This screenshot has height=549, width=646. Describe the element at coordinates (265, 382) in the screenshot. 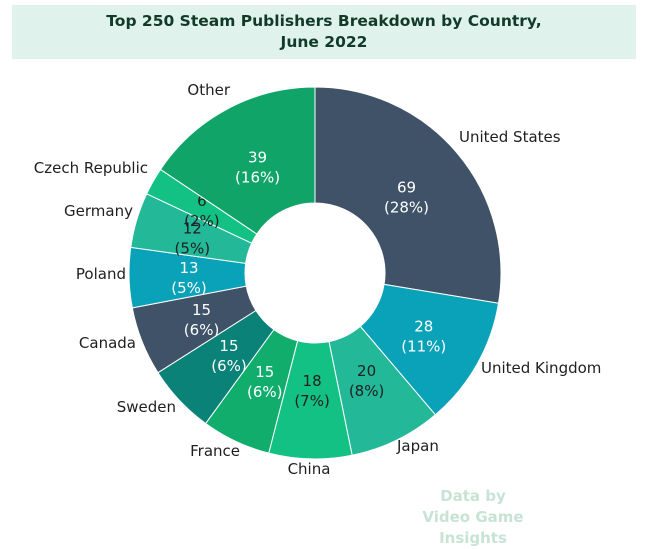

I see `value-label-france: 15 (6%)` at that location.